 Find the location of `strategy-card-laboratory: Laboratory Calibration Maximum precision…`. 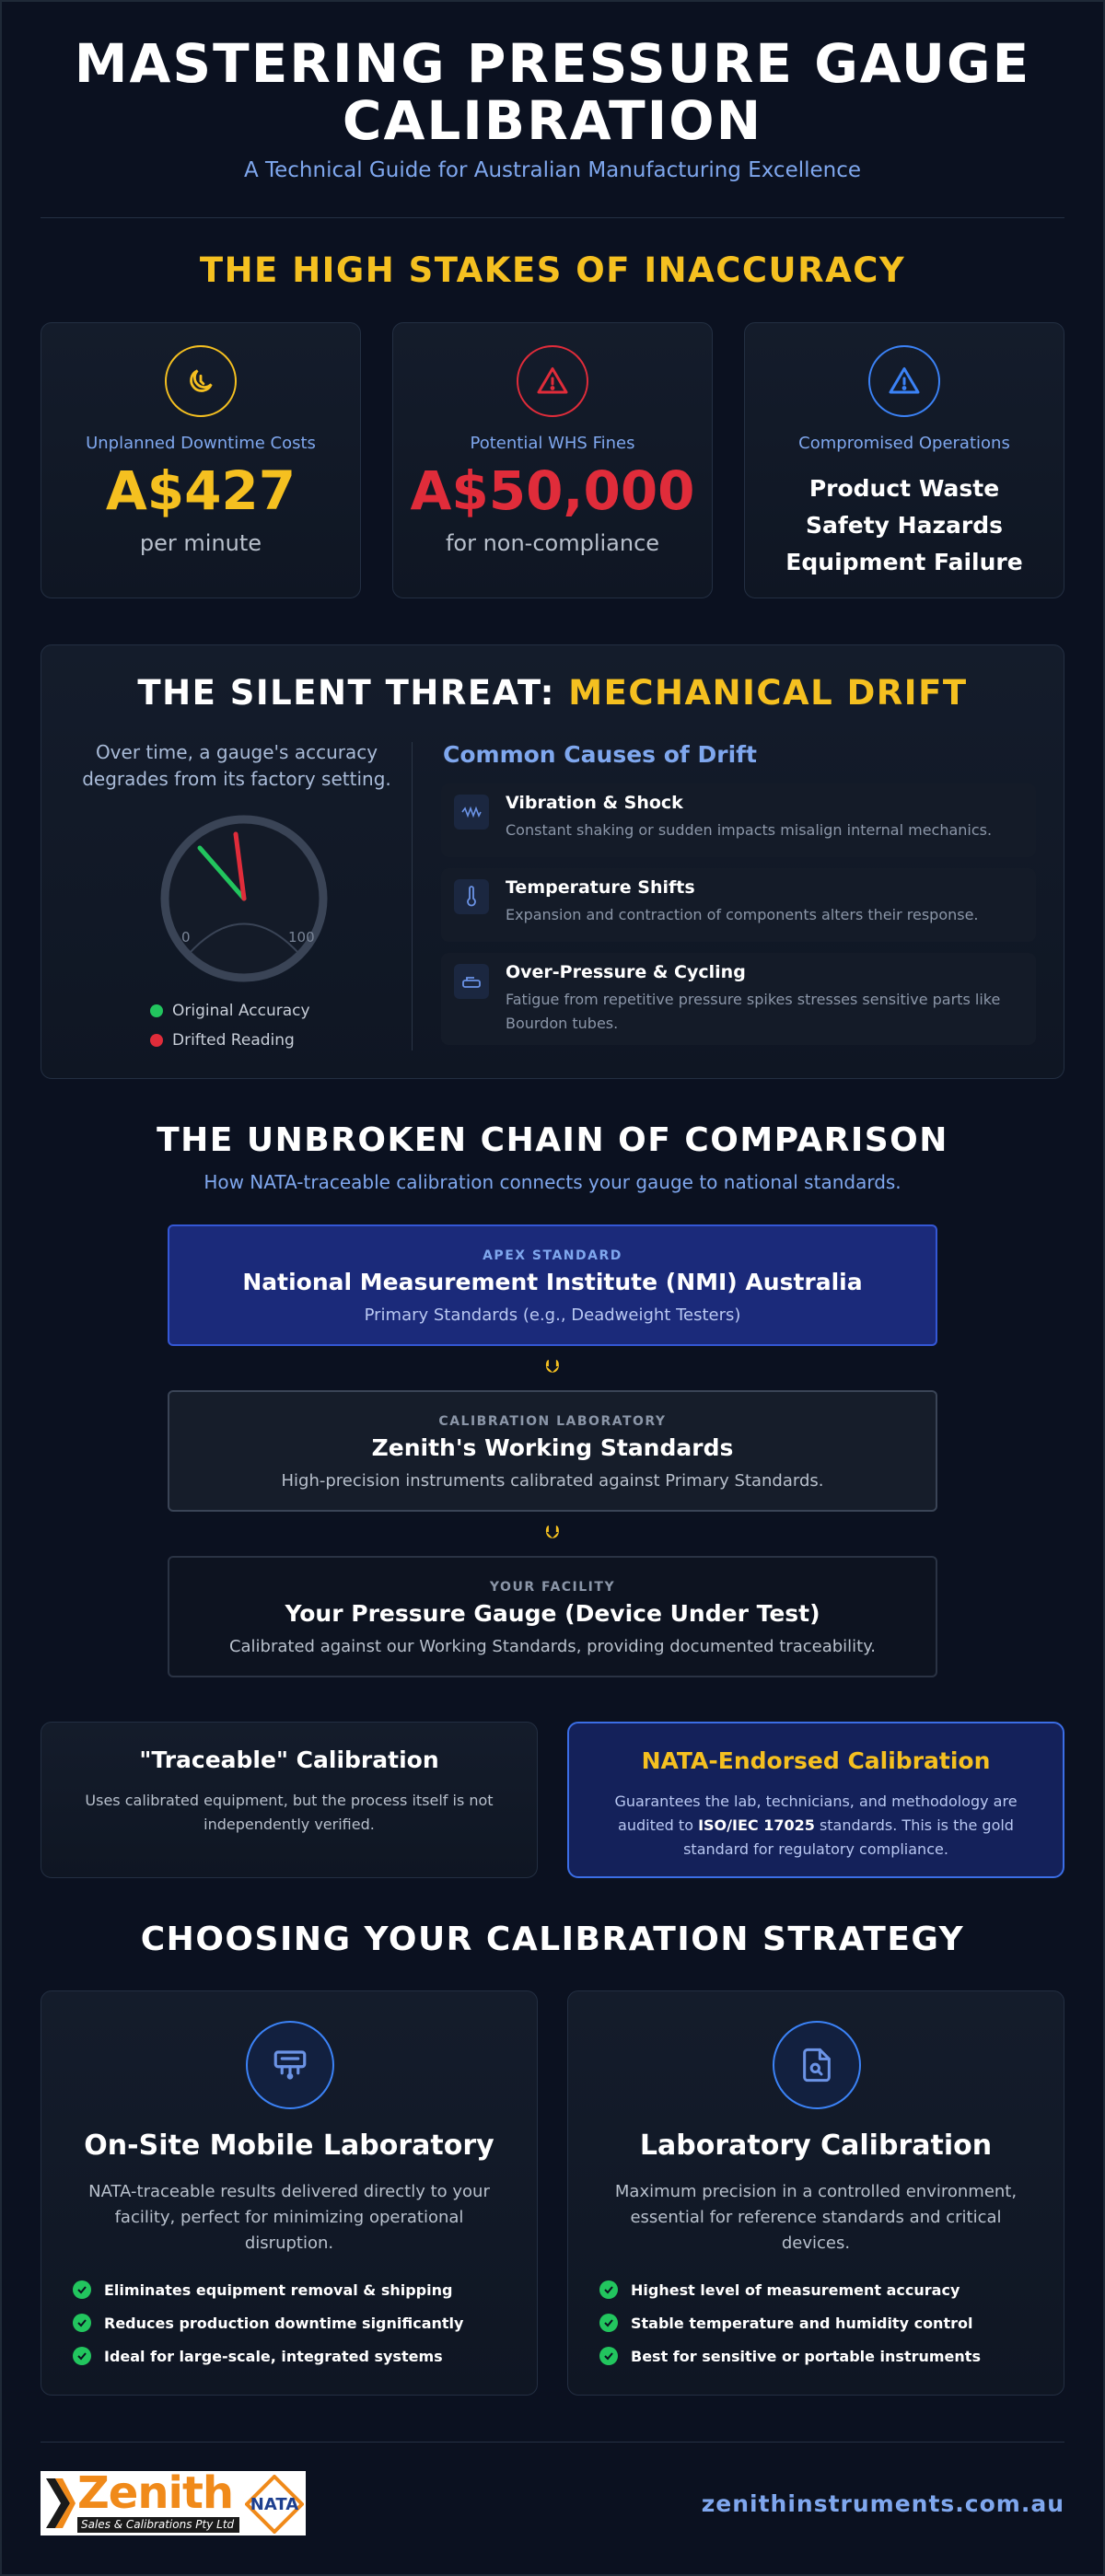

strategy-card-laboratory: Laboratory Calibration Maximum precision… is located at coordinates (815, 2193).